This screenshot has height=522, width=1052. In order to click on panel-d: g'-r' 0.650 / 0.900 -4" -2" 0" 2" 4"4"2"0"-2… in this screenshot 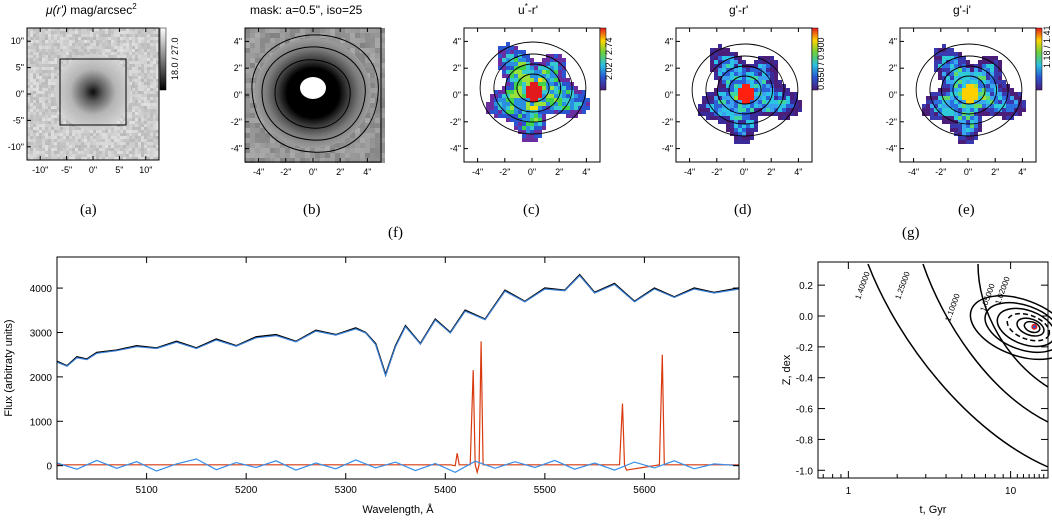, I will do `click(744, 110)`.